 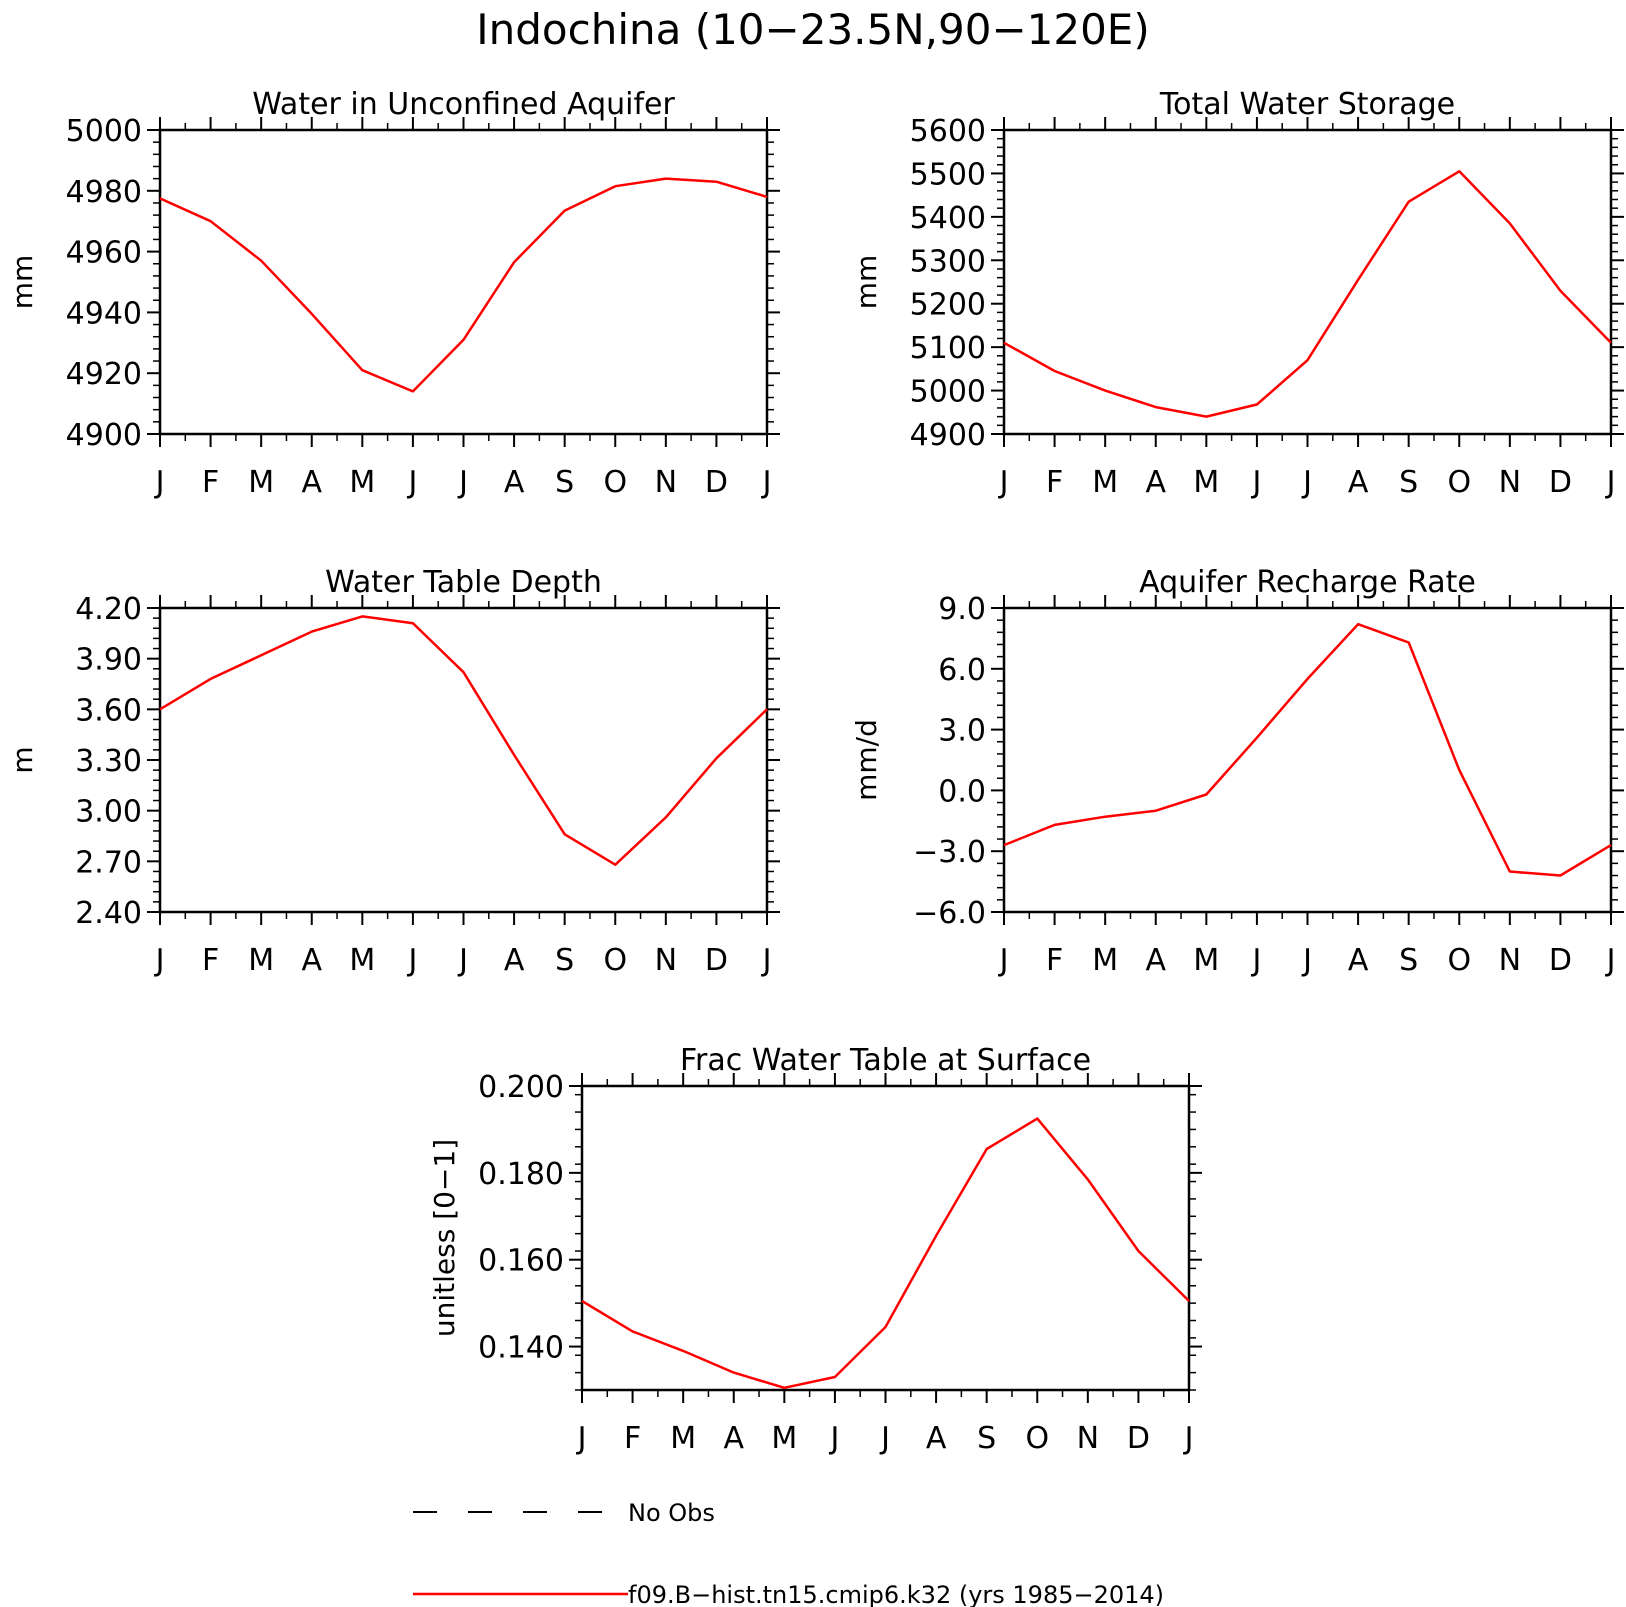 What do you see at coordinates (1307, 104) in the screenshot?
I see `panel-title: Total Water Storage` at bounding box center [1307, 104].